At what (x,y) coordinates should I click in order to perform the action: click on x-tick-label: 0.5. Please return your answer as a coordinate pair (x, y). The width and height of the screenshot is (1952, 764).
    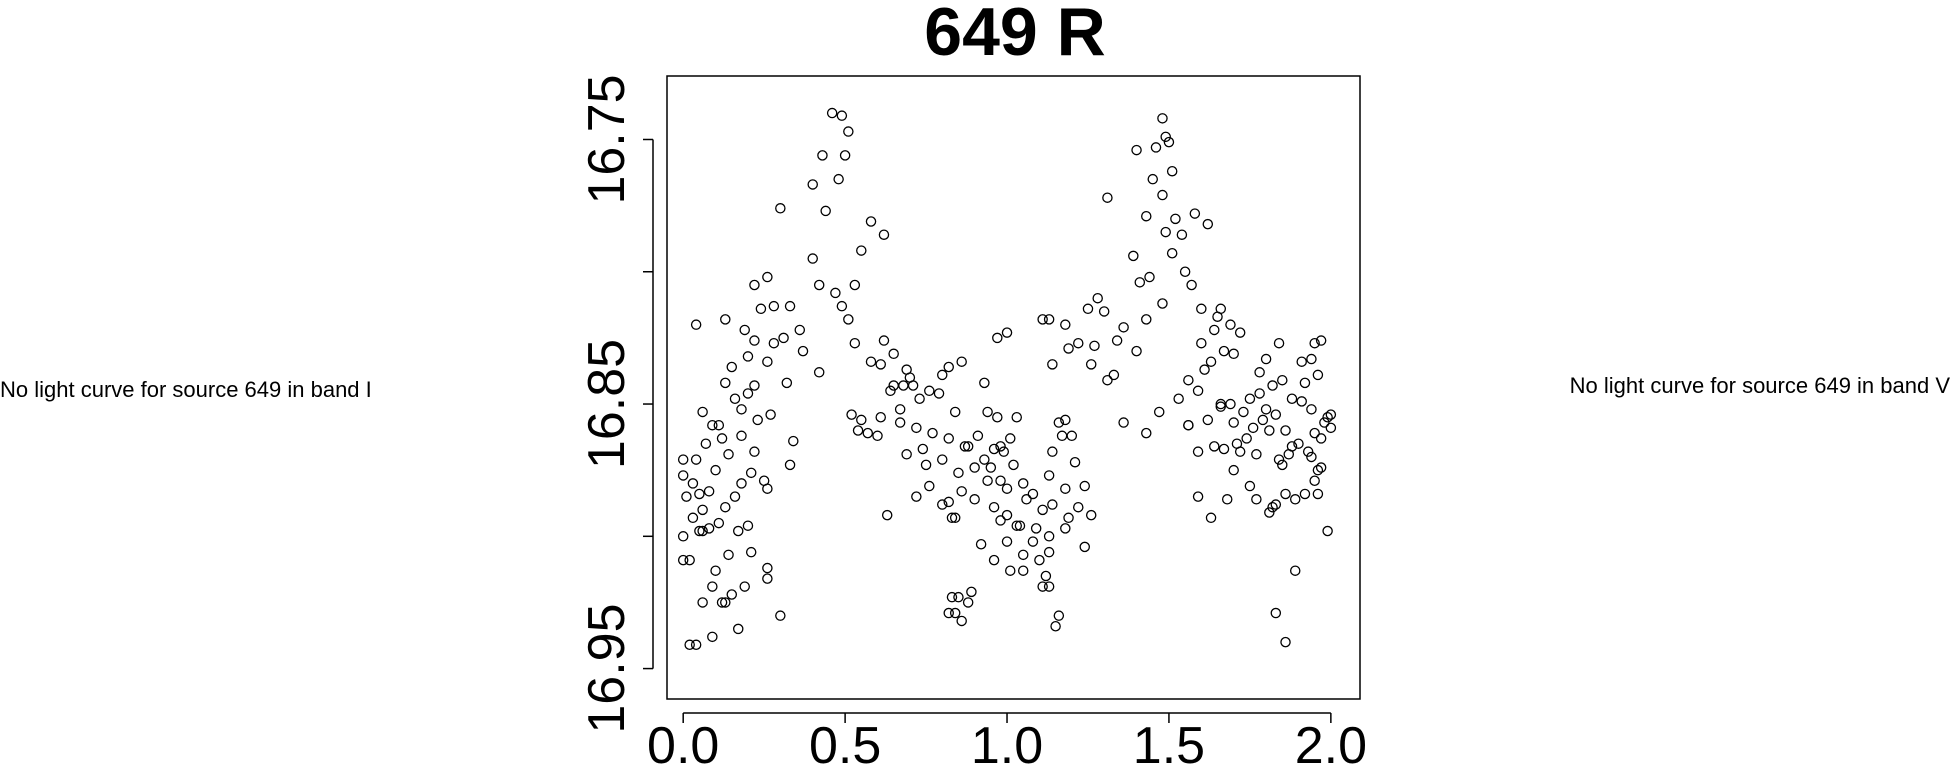
    Looking at the image, I should click on (845, 740).